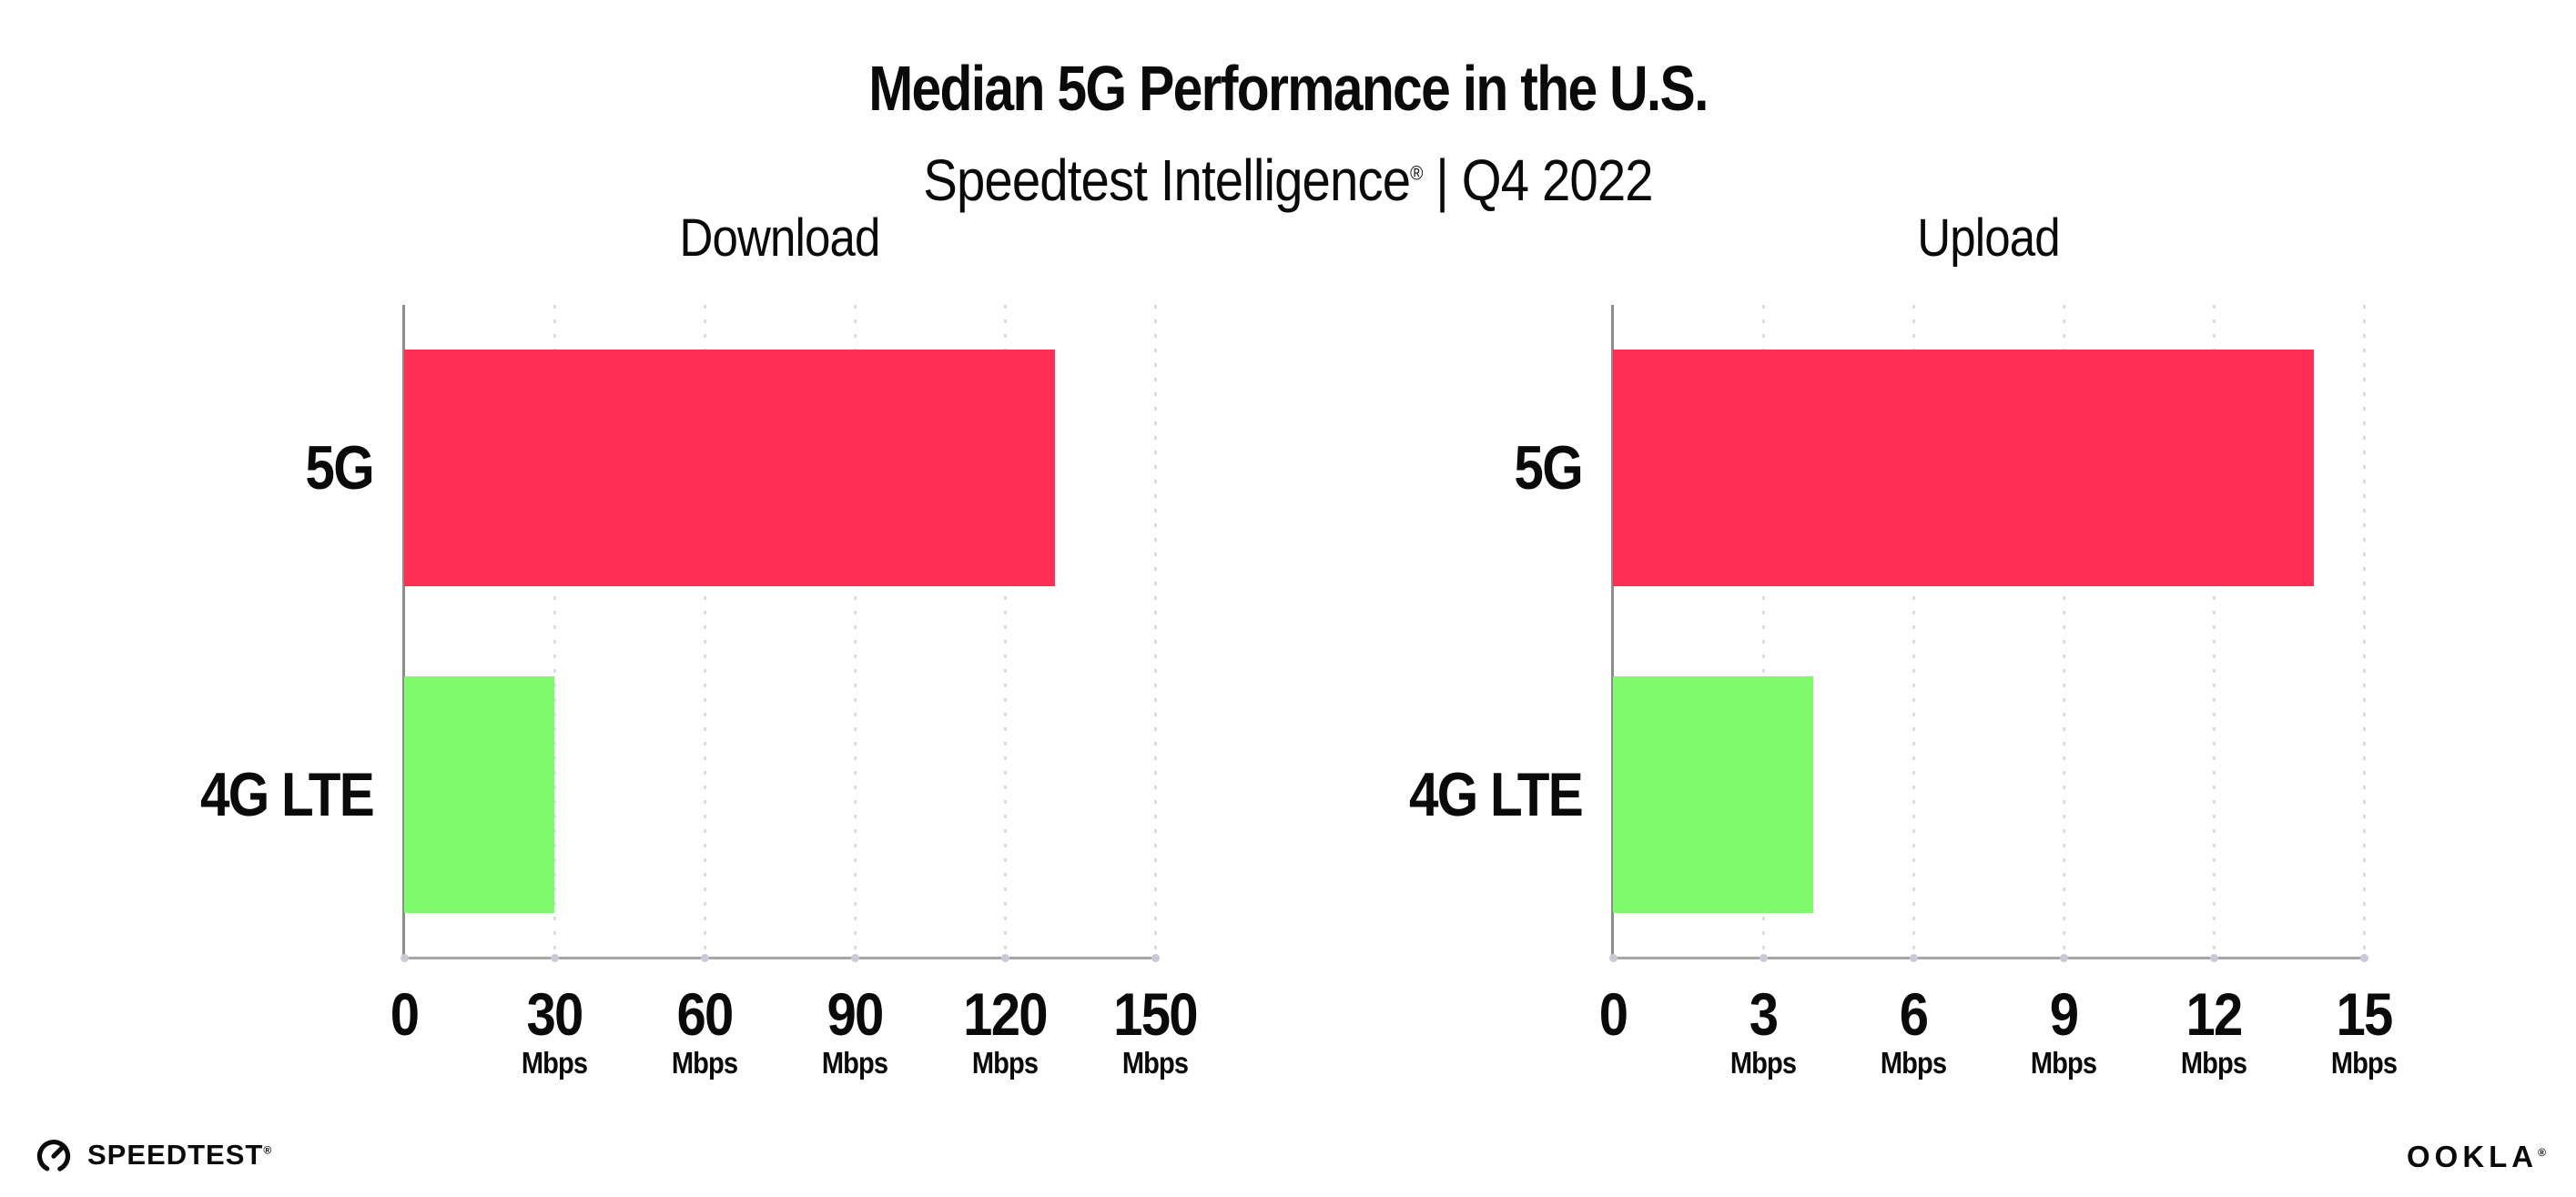 This screenshot has width=2576, height=1197. I want to click on subtitle-period: Q4 2022, so click(1557, 181).